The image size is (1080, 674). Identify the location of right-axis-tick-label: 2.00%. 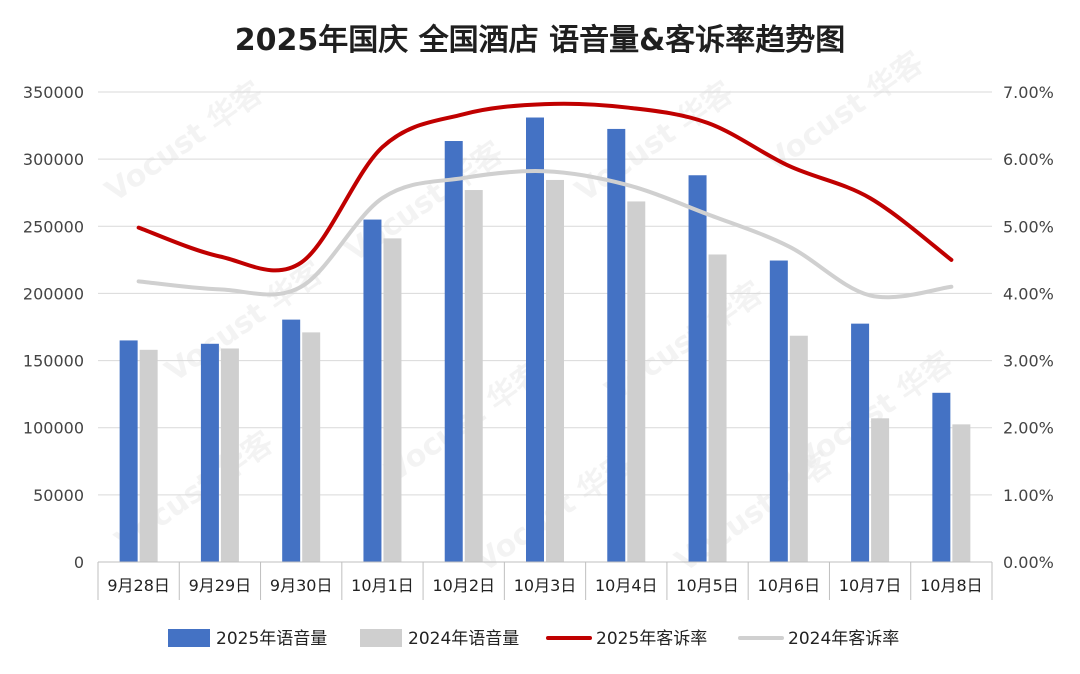
(1028, 428).